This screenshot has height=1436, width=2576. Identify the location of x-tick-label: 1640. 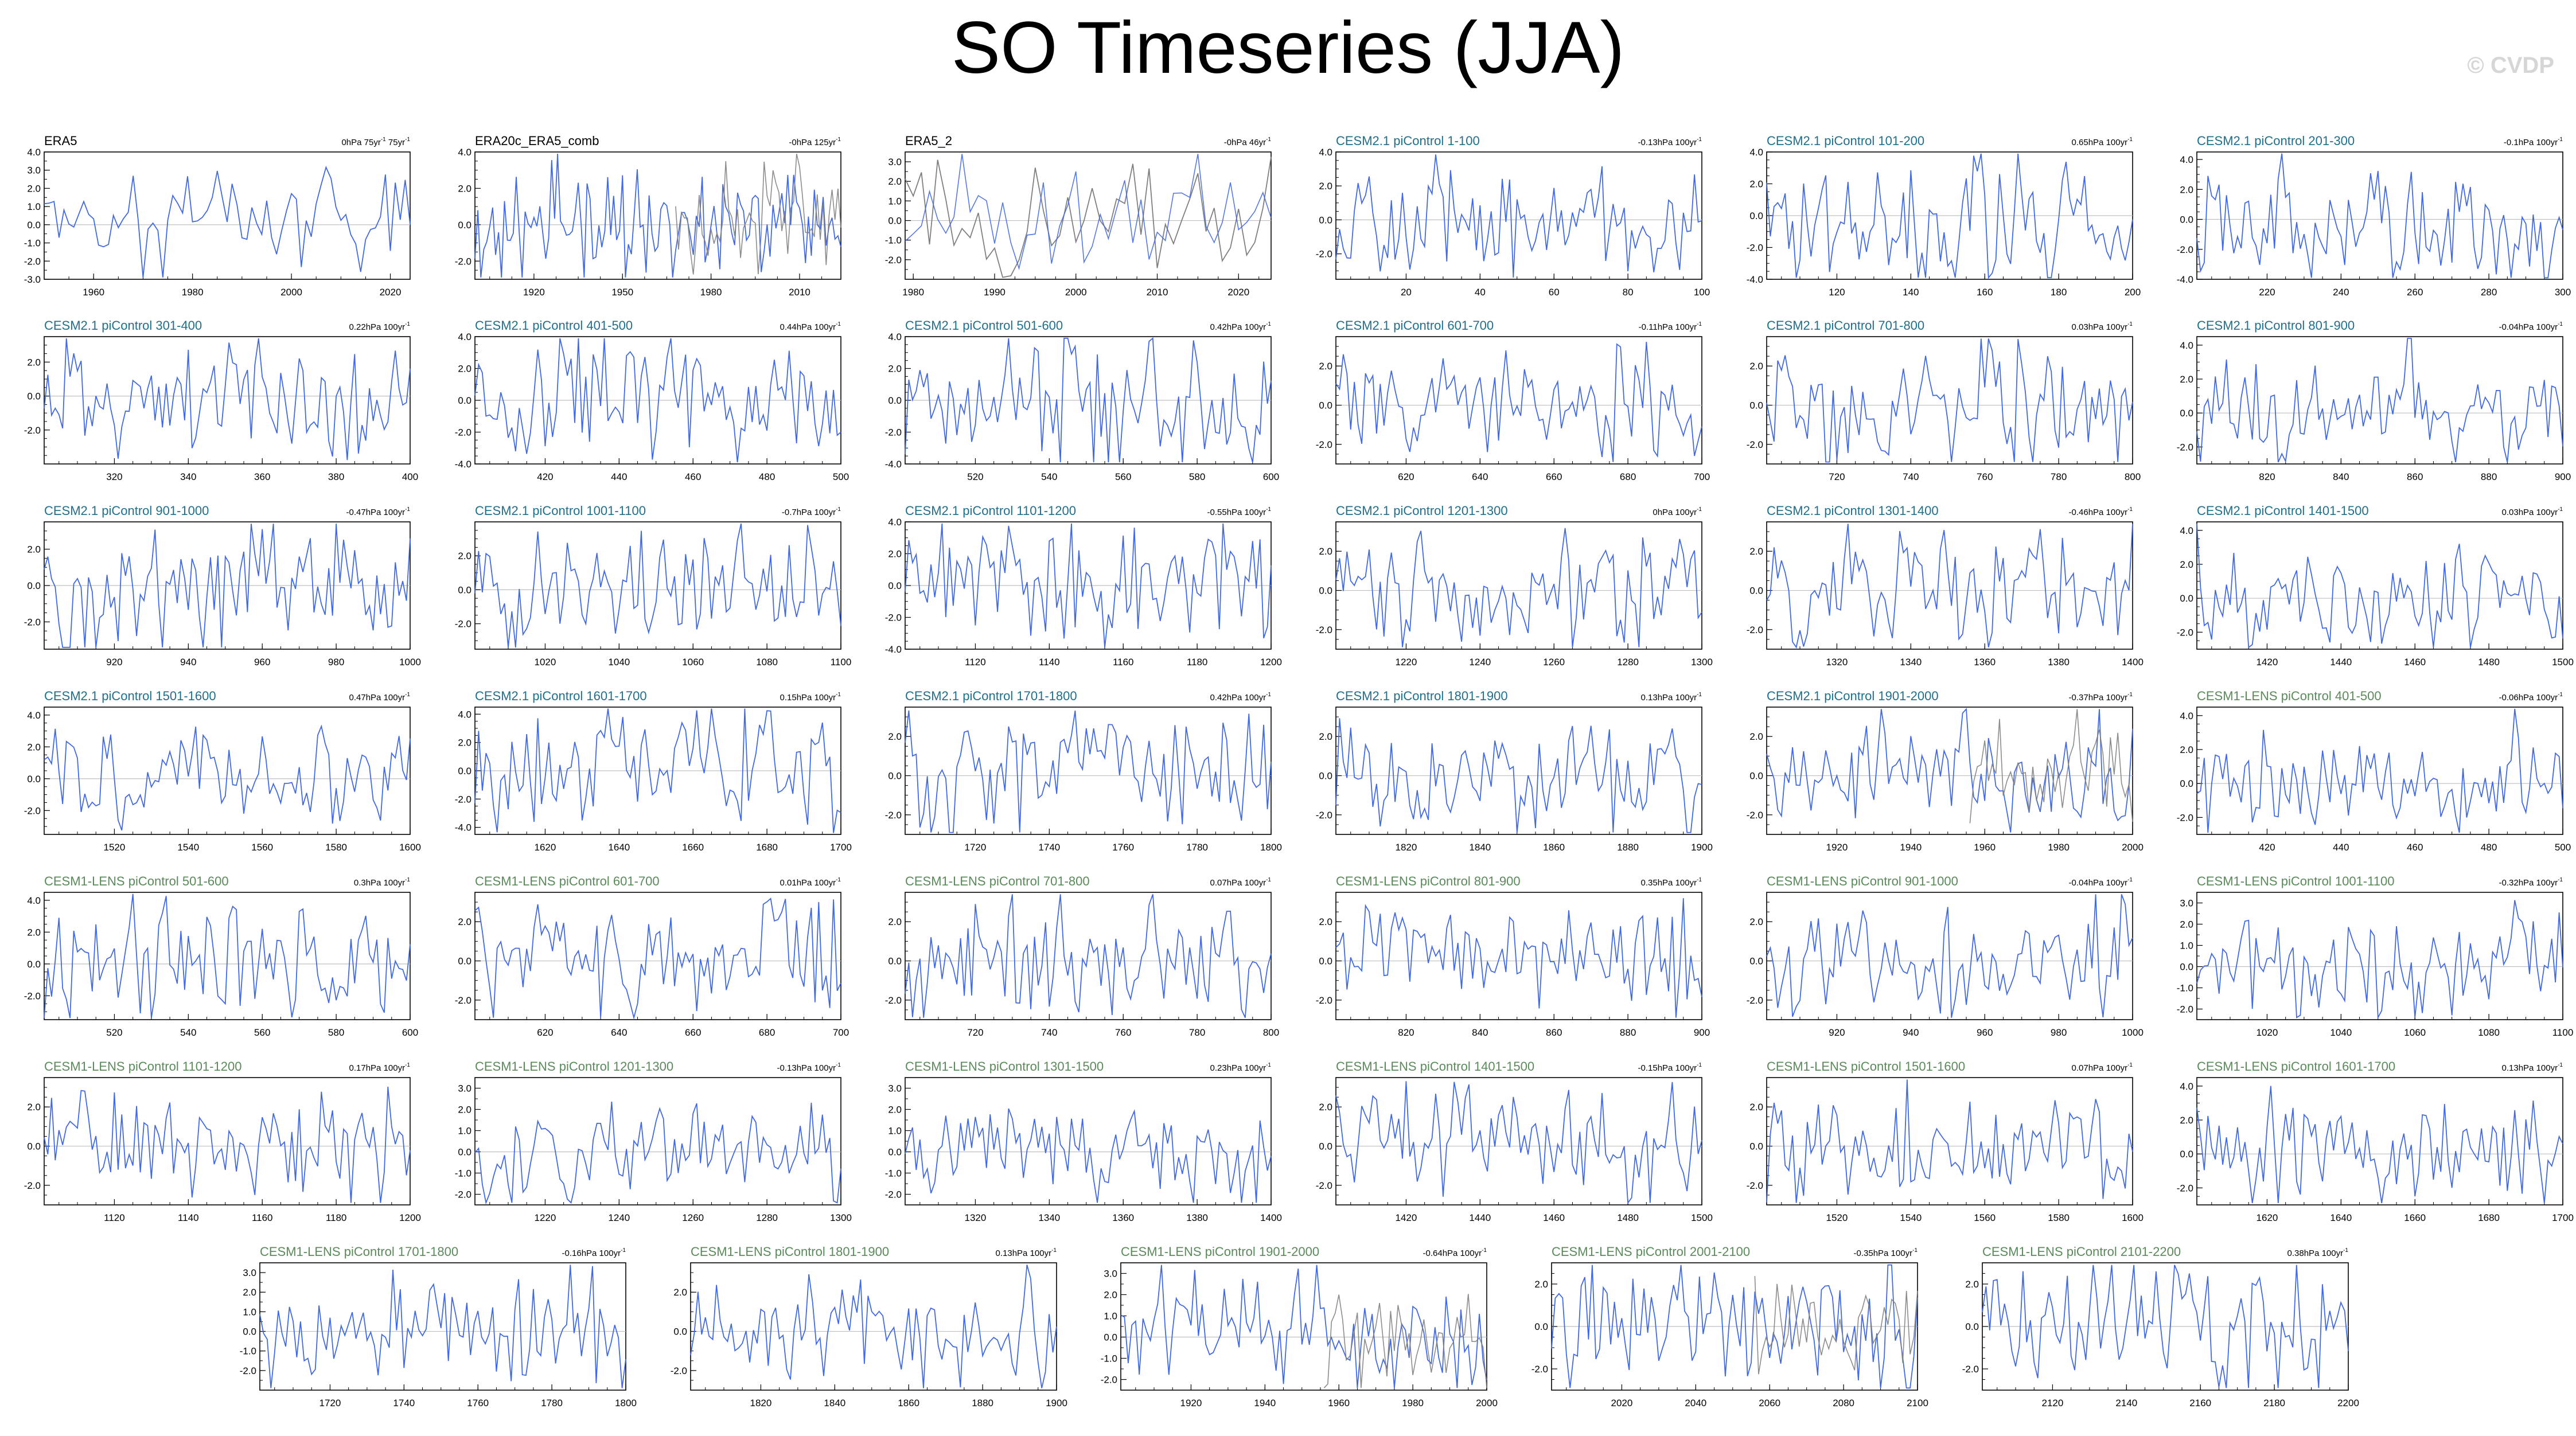
(619, 847).